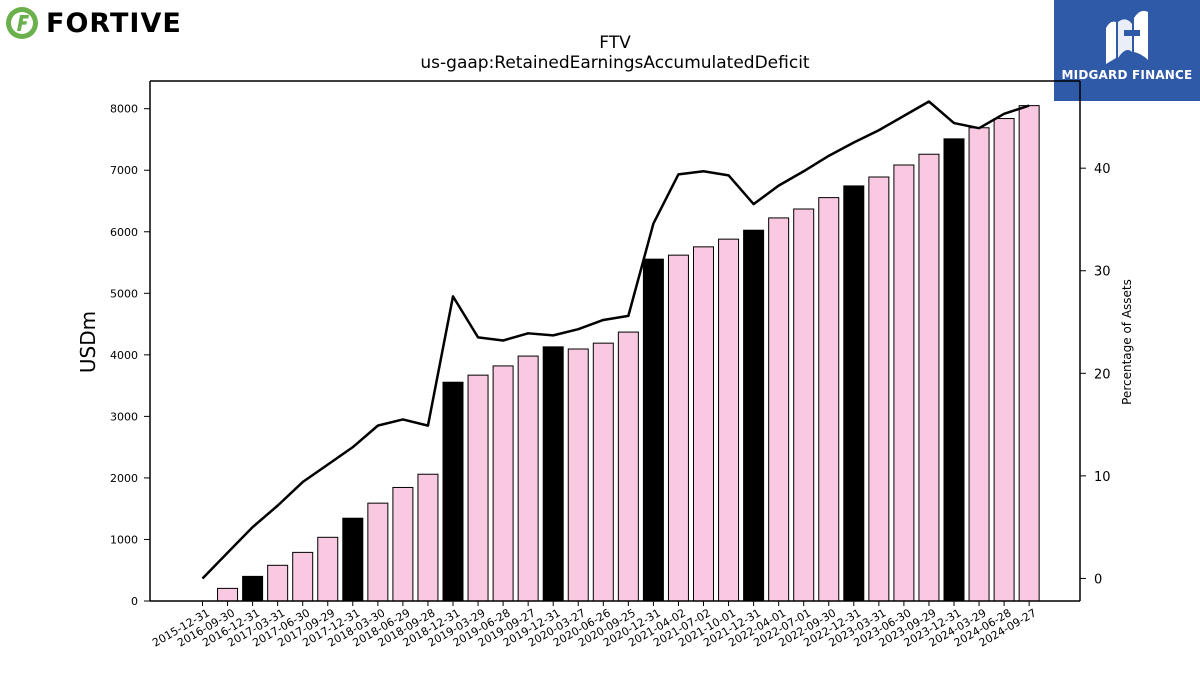 The image size is (1200, 675). Describe the element at coordinates (1102, 477) in the screenshot. I see `y2-tick-label: 10` at that location.